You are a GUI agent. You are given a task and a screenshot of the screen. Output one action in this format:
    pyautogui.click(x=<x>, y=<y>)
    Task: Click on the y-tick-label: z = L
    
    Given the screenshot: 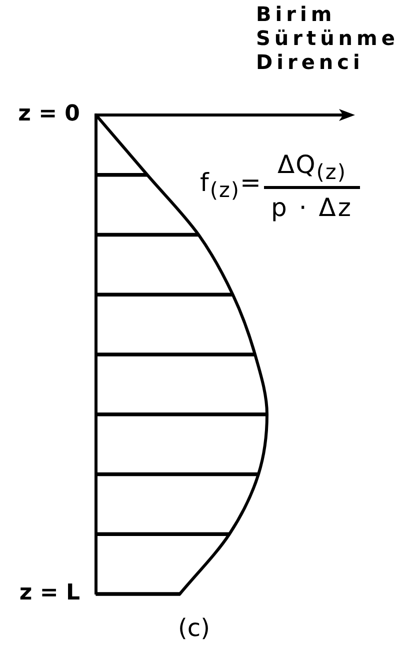 What is the action you would take?
    pyautogui.click(x=49, y=593)
    